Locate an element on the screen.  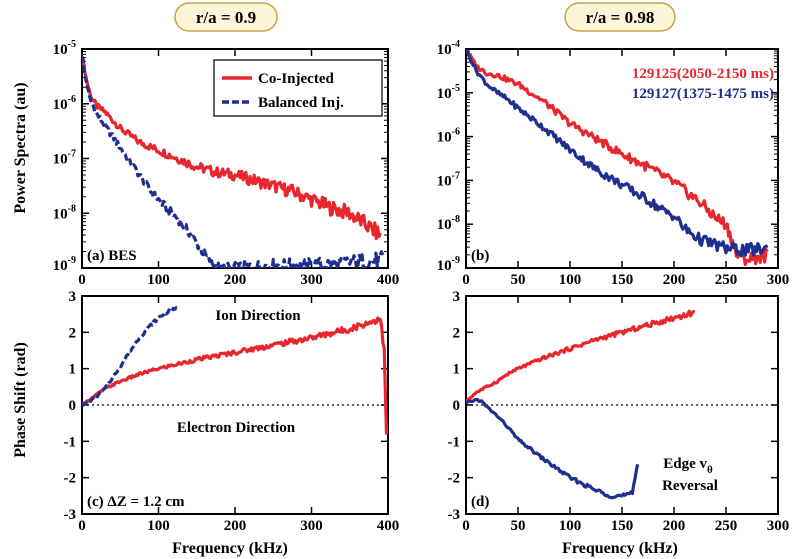
column-title-left: r/a = 0.9 is located at coordinates (226, 17).